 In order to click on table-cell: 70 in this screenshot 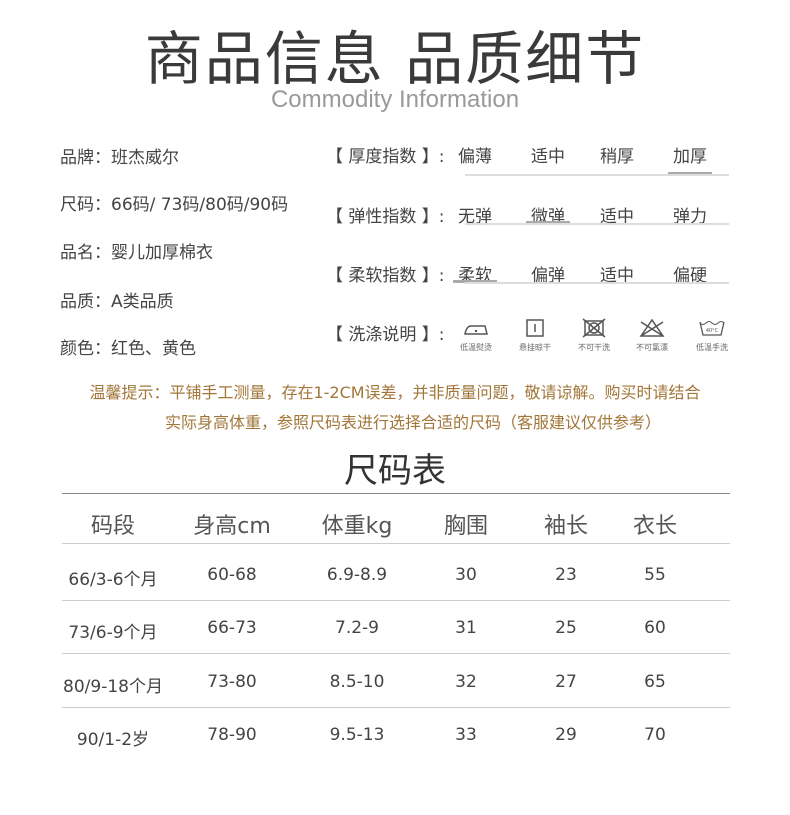, I will do `click(655, 735)`.